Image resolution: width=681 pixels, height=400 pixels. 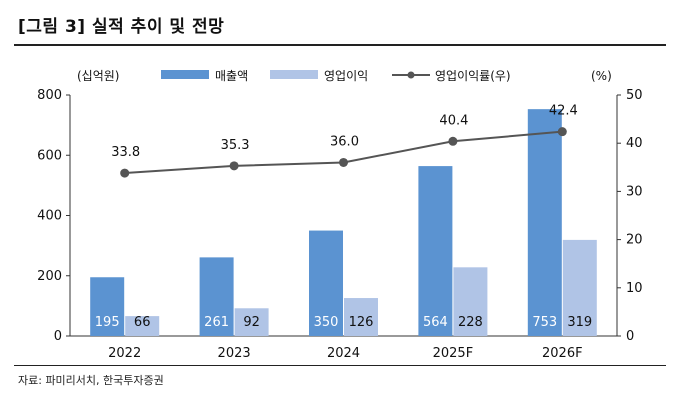 I want to click on y-left-tick-label: 800, so click(x=49, y=95).